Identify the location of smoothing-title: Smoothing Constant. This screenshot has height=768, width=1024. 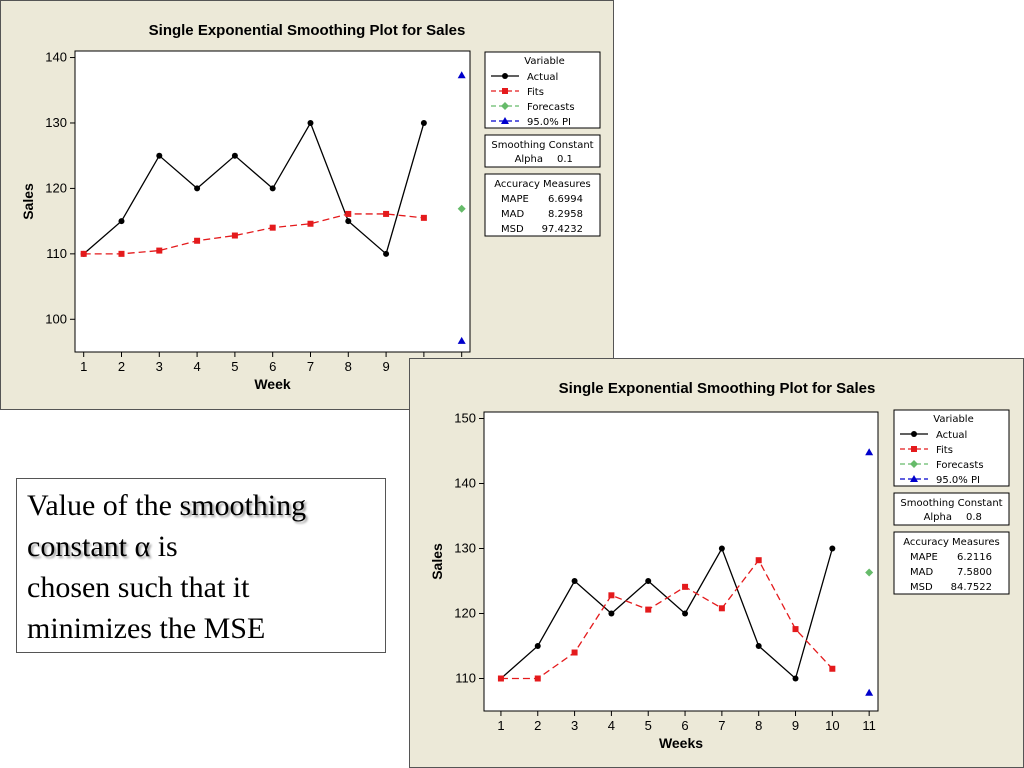
(542, 145).